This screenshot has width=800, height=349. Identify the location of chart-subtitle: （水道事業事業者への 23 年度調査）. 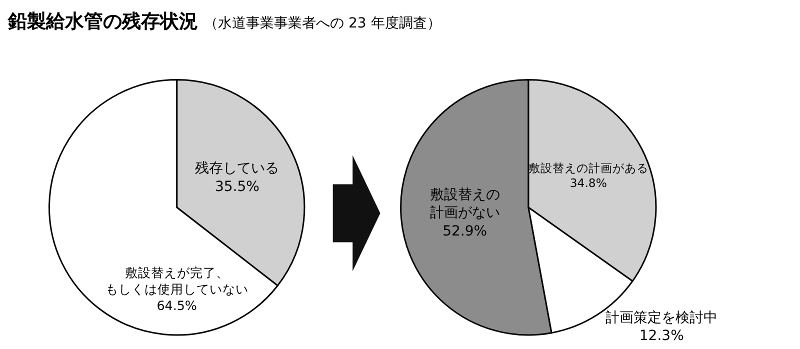
(322, 23).